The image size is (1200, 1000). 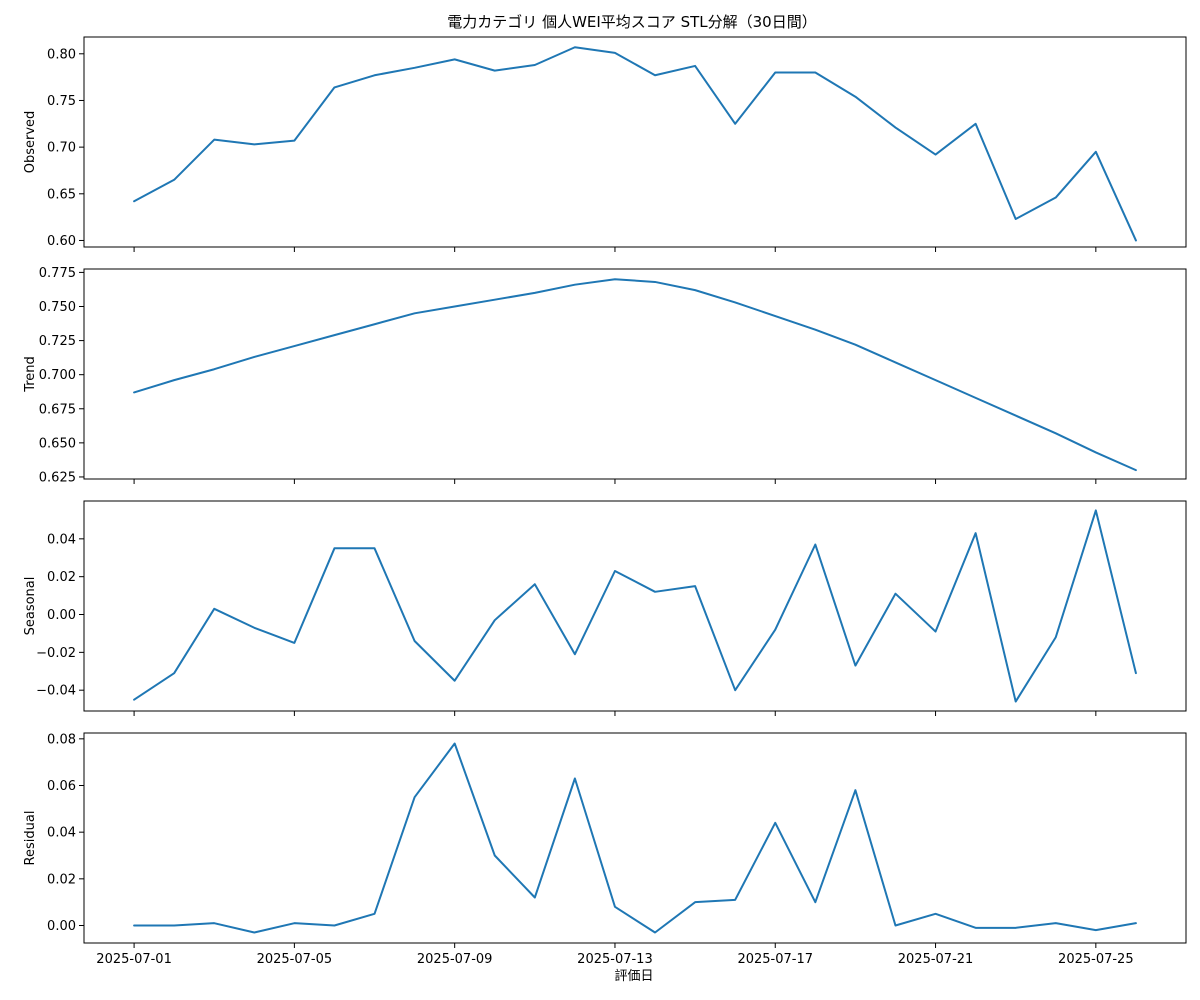 I want to click on x-tick-label: 2025-07-01, so click(x=134, y=959).